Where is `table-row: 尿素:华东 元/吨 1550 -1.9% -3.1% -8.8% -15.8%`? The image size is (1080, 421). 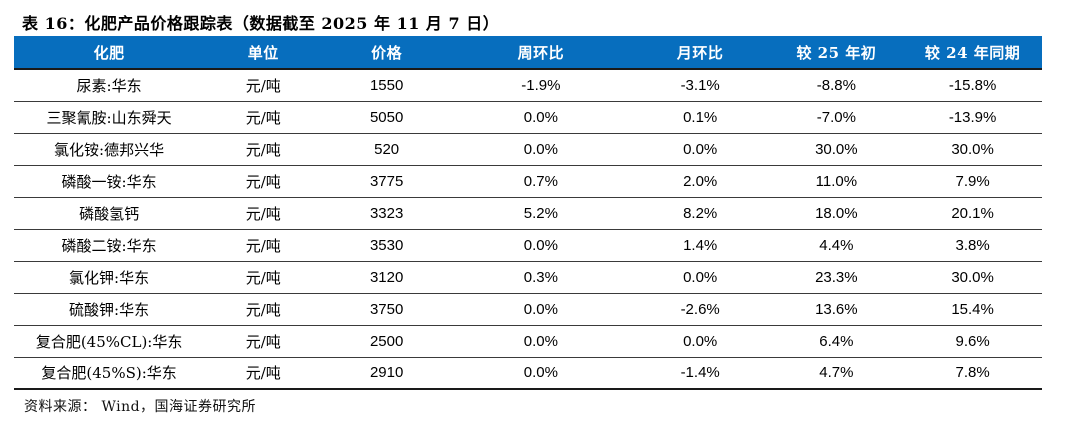
table-row: 尿素:华东 元/吨 1550 -1.9% -3.1% -8.8% -15.8% is located at coordinates (528, 85).